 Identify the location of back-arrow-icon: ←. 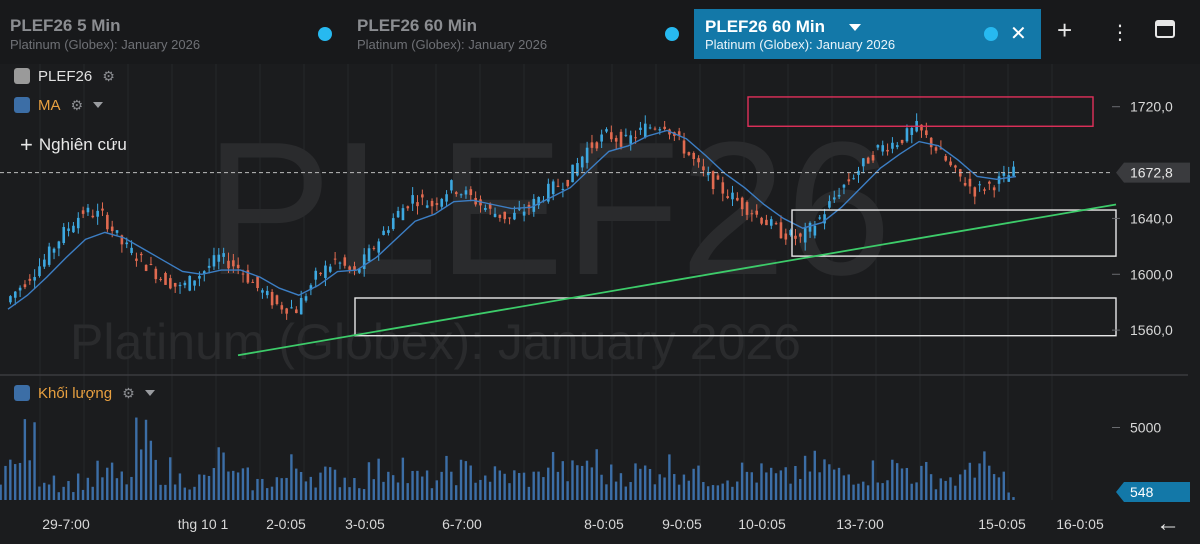
(1168, 523).